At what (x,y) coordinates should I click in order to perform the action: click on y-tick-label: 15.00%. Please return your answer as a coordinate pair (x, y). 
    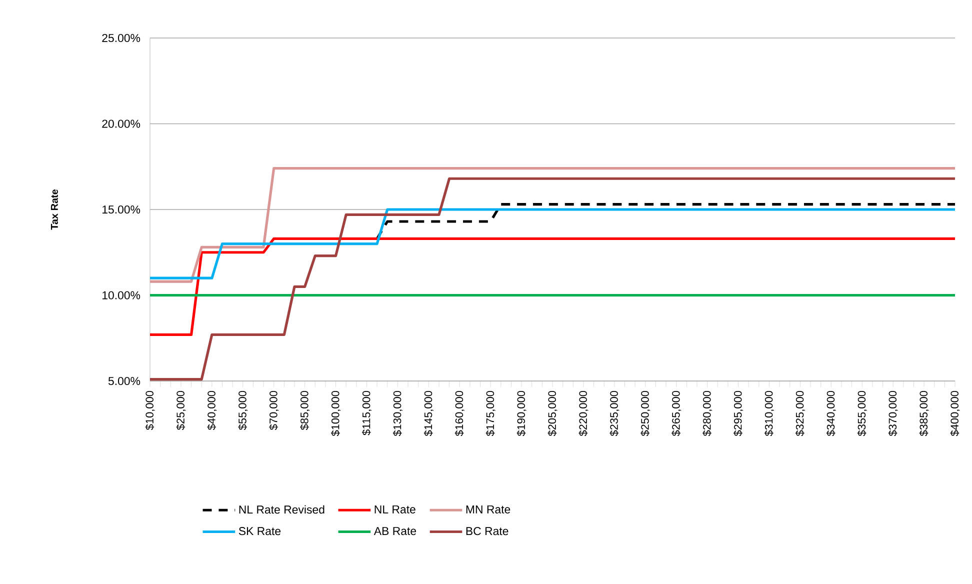
    Looking at the image, I should click on (121, 209).